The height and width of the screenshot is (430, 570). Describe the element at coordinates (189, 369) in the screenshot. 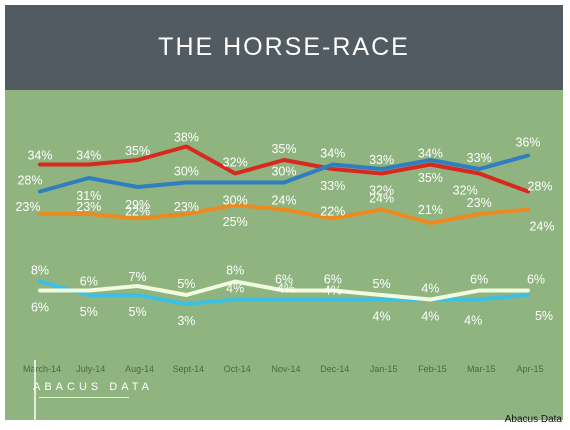

I see `x-tick-label: Sept-14` at that location.